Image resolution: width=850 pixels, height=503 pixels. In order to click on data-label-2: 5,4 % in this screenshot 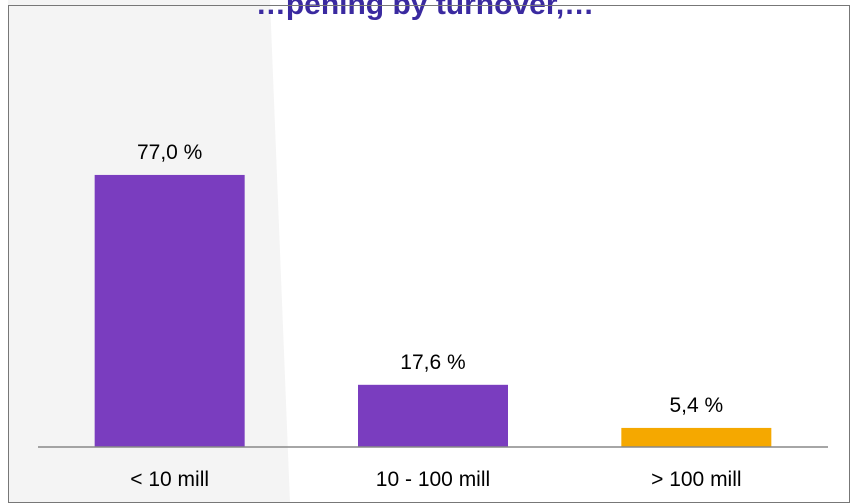, I will do `click(696, 405)`.